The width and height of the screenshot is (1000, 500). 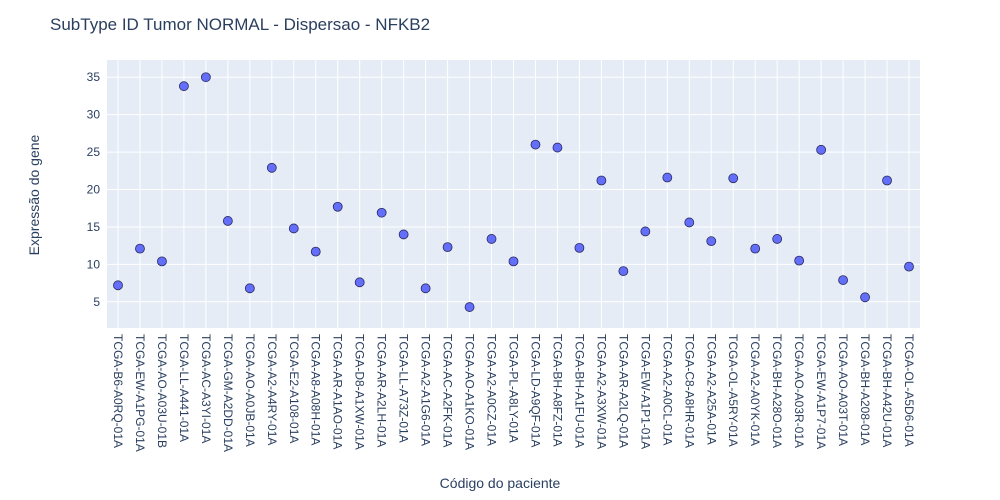 What do you see at coordinates (514, 388) in the screenshot?
I see `x-tick-label: TCGA-PL-A8LY-01A` at bounding box center [514, 388].